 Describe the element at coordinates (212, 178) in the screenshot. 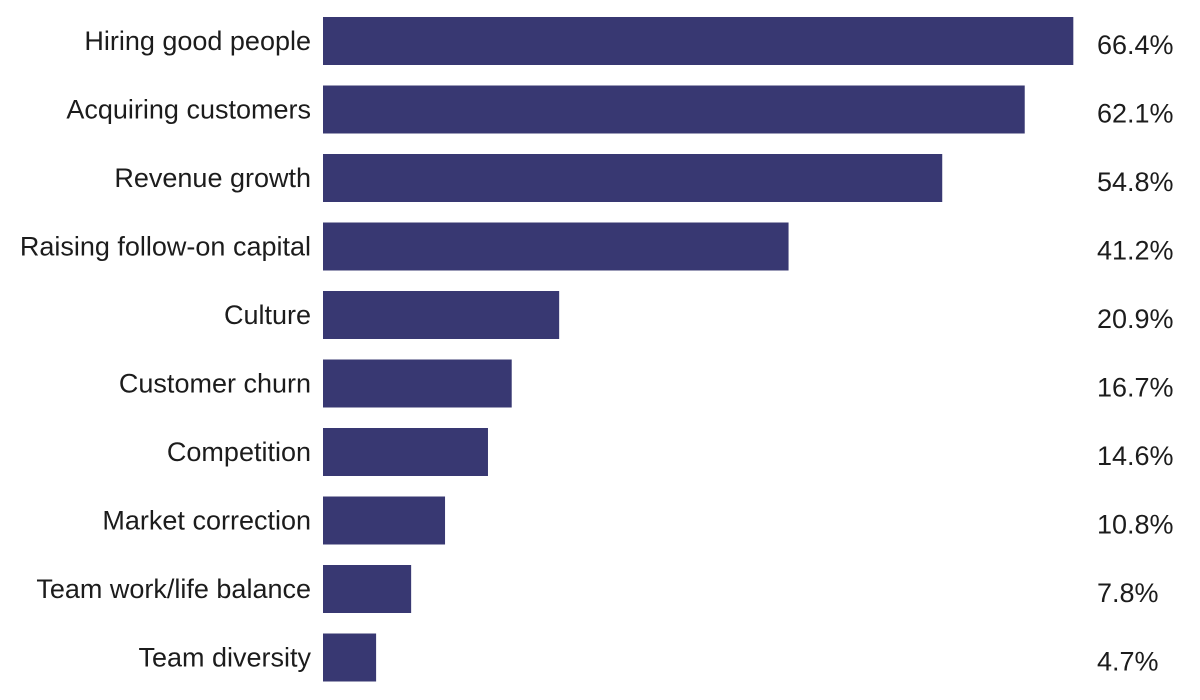

I see `category-label: Revenue growth` at that location.